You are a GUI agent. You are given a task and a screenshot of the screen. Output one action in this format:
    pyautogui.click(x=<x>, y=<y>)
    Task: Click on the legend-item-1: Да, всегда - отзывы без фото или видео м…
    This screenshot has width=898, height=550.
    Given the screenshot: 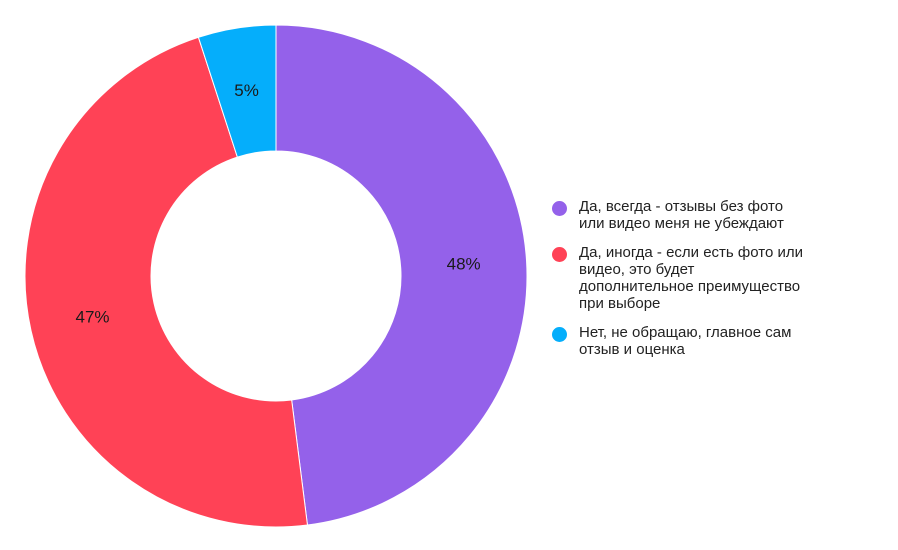 What is the action you would take?
    pyautogui.click(x=712, y=215)
    